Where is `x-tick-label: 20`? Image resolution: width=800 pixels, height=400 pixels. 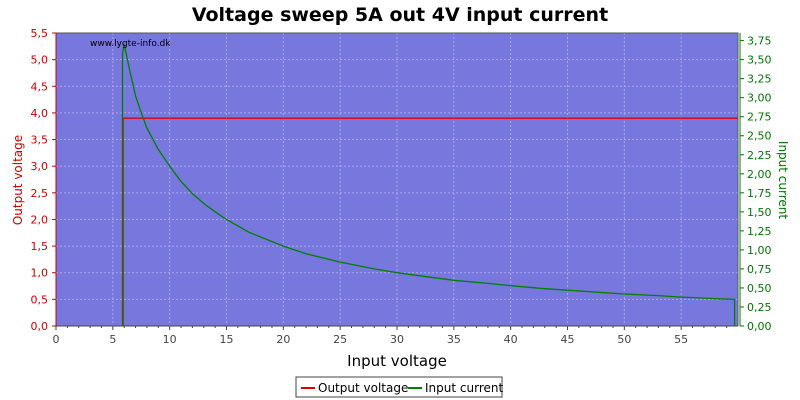 x-tick-label: 20 is located at coordinates (283, 339).